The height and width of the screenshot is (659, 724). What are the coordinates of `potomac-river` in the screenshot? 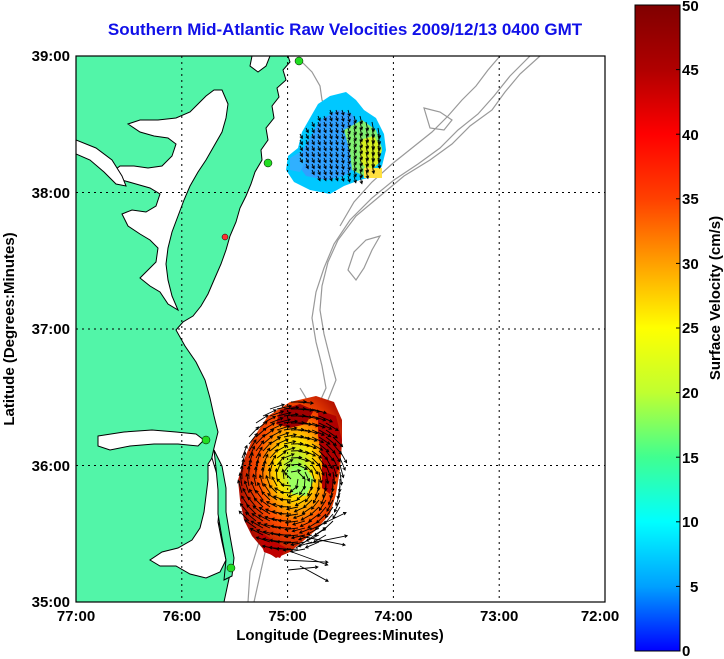 It's located at (101, 163).